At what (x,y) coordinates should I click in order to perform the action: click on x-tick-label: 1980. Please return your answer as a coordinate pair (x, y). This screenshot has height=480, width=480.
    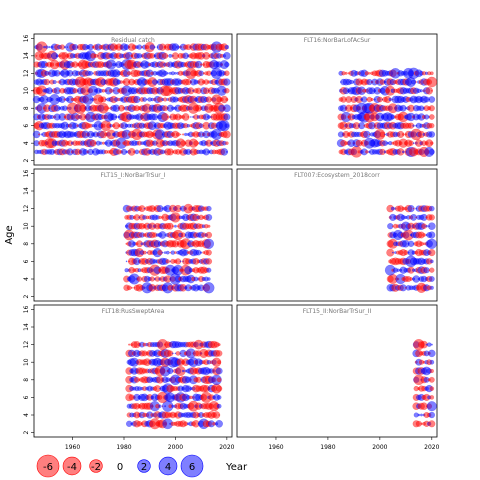
    Looking at the image, I should click on (123, 447).